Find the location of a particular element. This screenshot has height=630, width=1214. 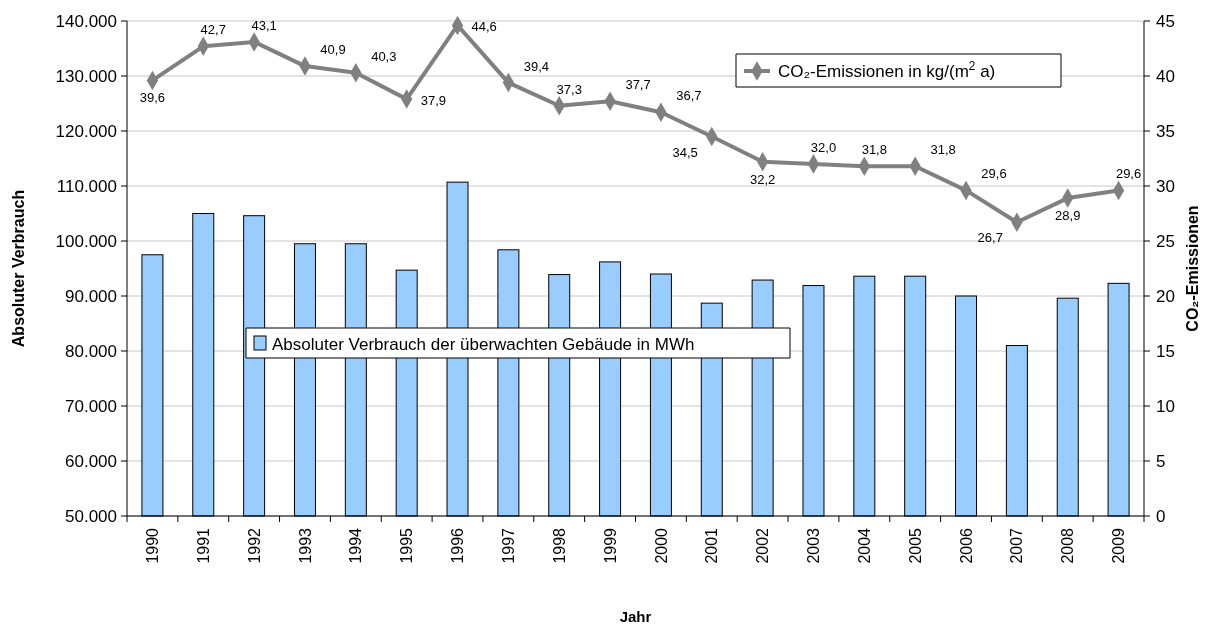

y-tick-label: 80.000 is located at coordinates (91, 351).